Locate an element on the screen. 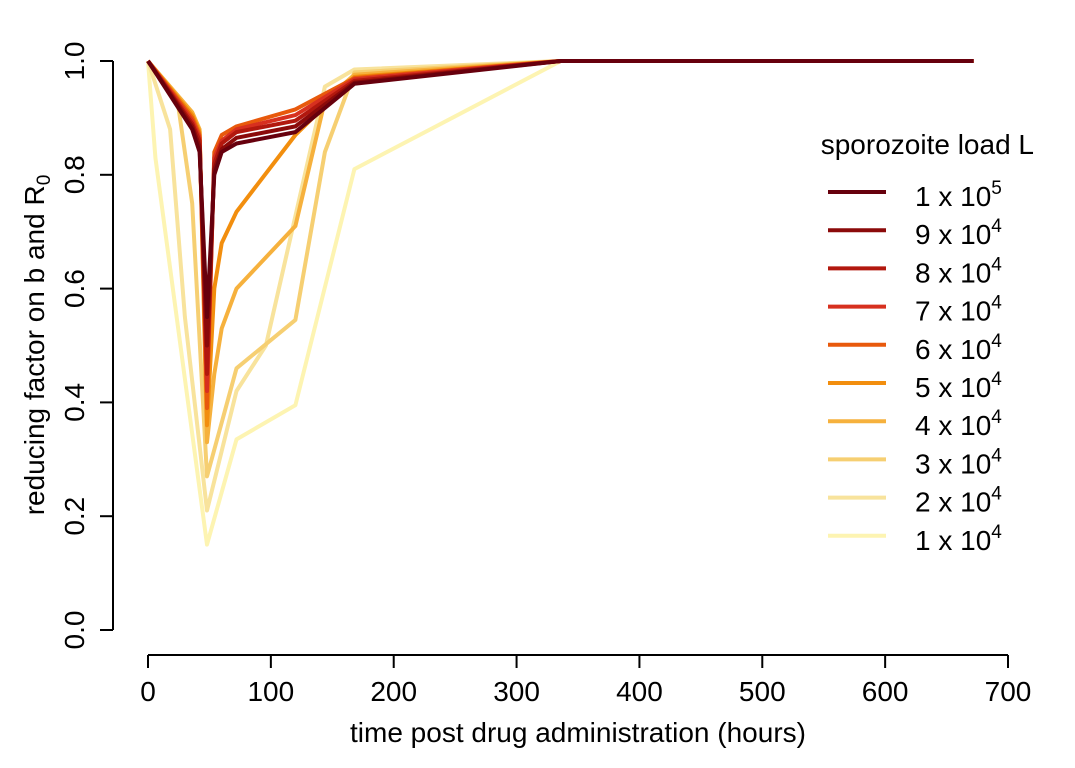 The image size is (1075, 768). legend-label-base: 7 x 10 is located at coordinates (953, 311).